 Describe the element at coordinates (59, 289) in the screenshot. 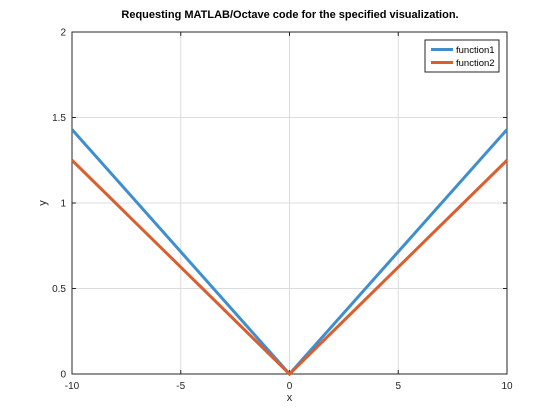

I see `y-tick-label: 0.5` at that location.